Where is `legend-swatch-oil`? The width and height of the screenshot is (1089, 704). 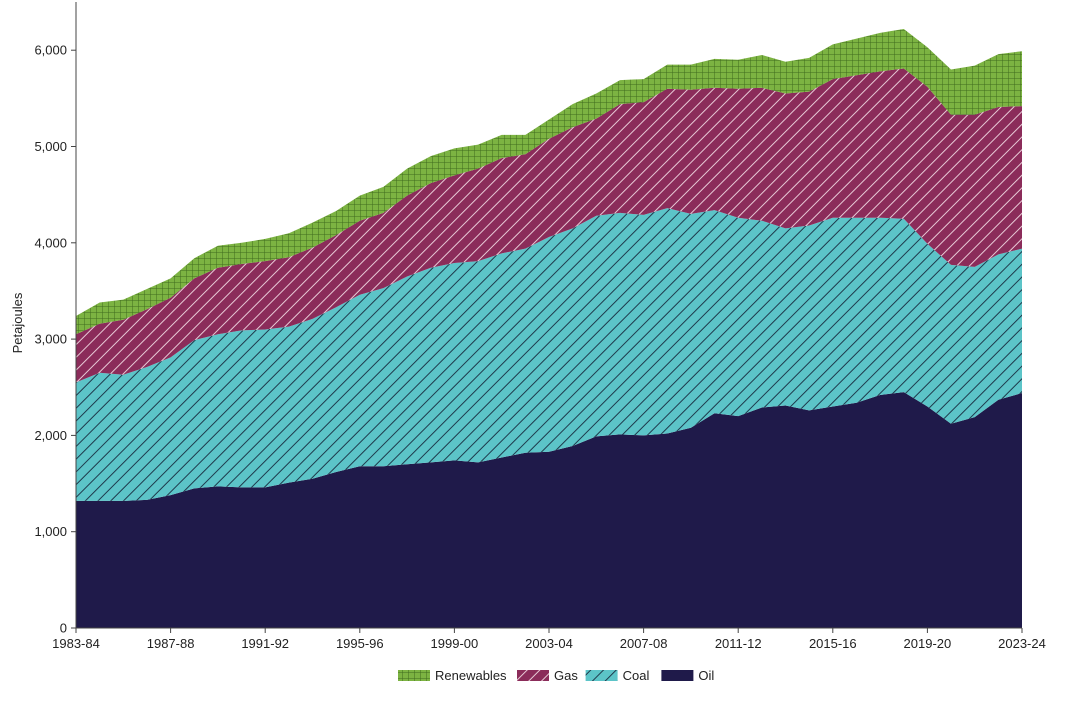 legend-swatch-oil is located at coordinates (677, 675).